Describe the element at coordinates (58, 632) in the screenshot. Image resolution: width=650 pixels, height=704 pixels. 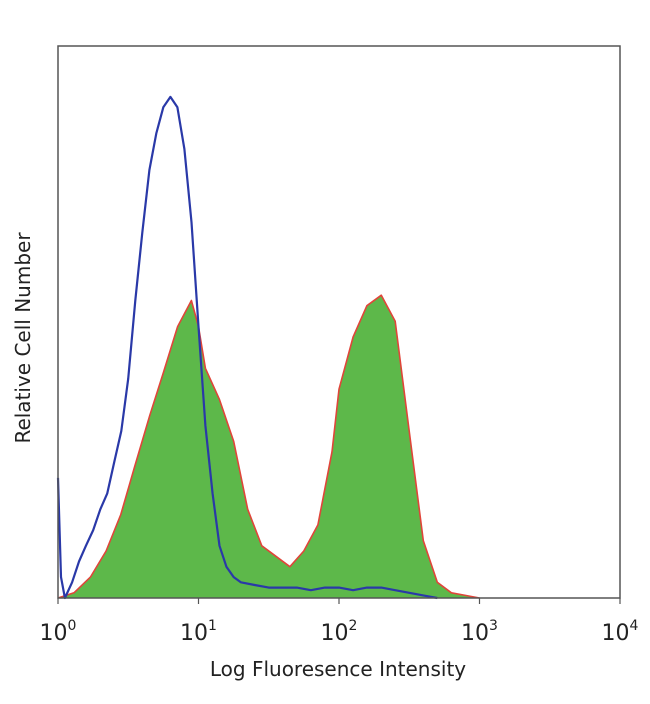
I see `x-tick-label-0: 100` at that location.